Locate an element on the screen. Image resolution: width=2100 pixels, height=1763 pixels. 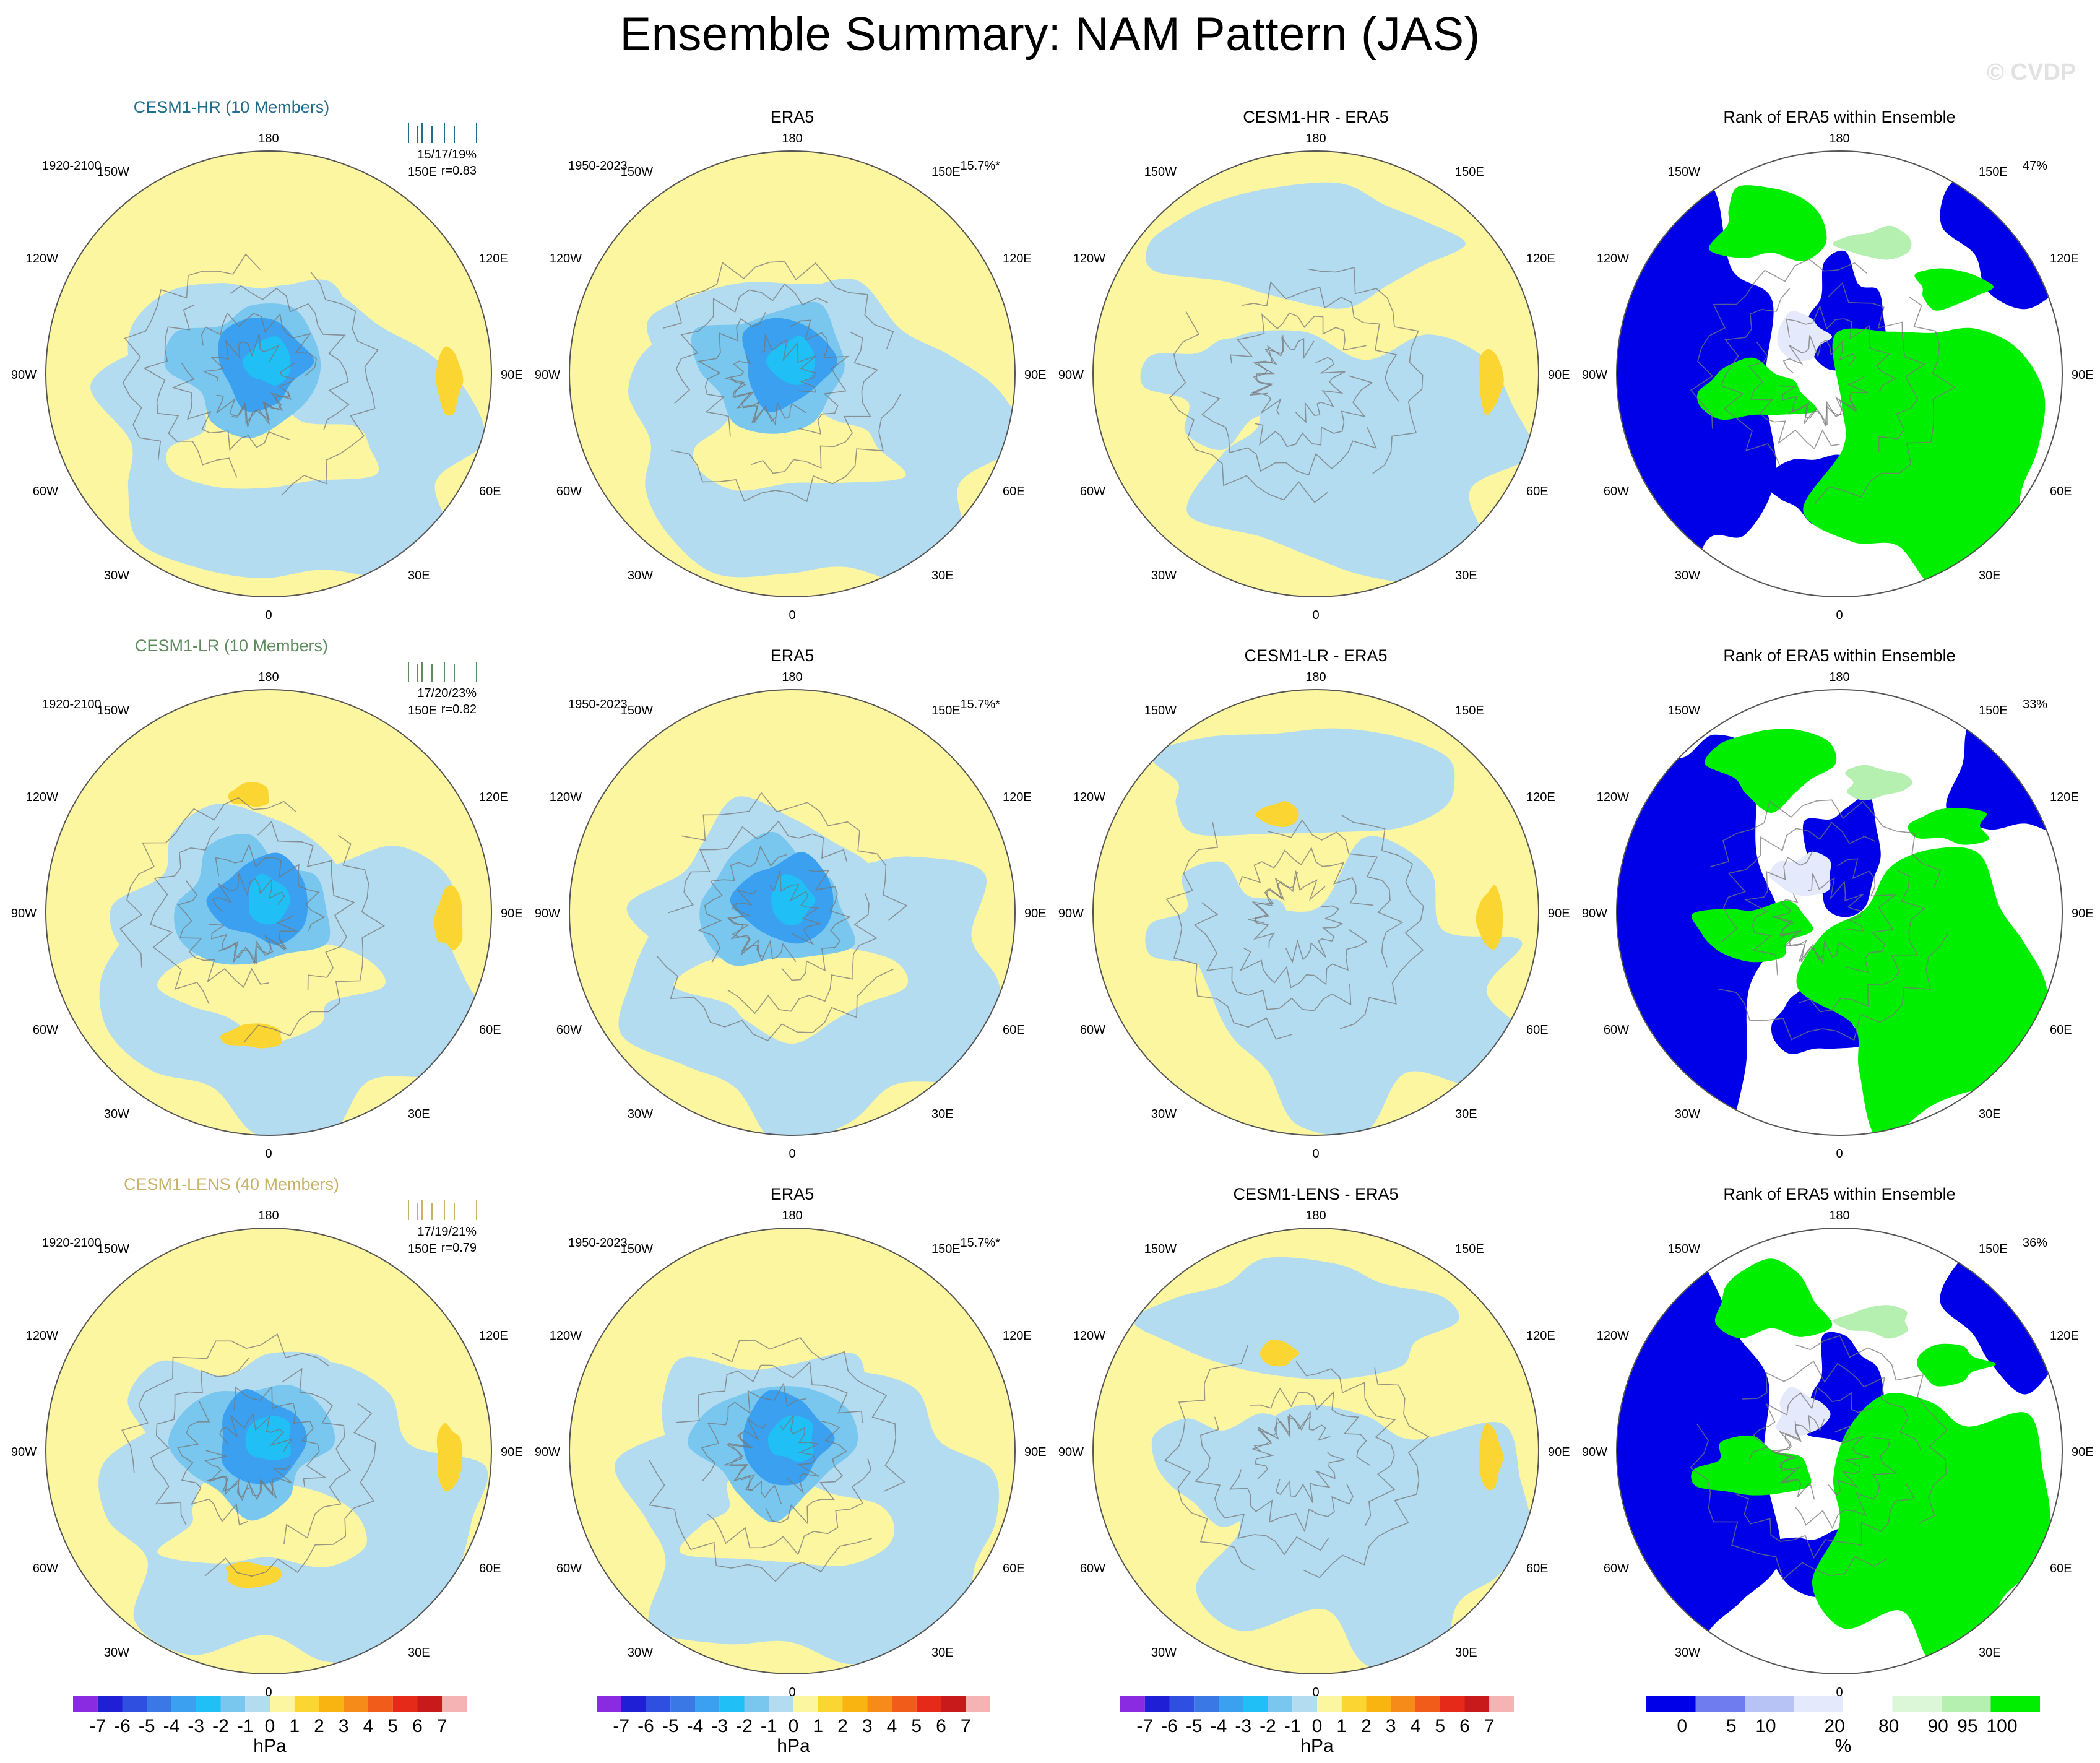
era5-percent-label: 15.7%* is located at coordinates (981, 1243).